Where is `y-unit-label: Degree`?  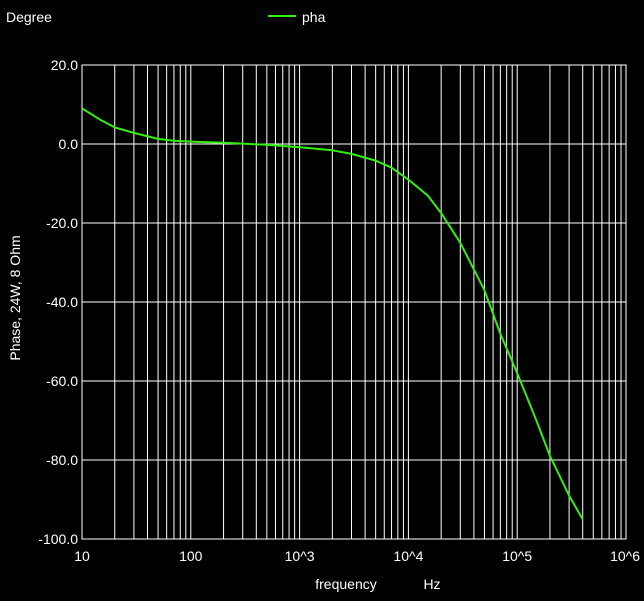
y-unit-label: Degree is located at coordinates (29, 17).